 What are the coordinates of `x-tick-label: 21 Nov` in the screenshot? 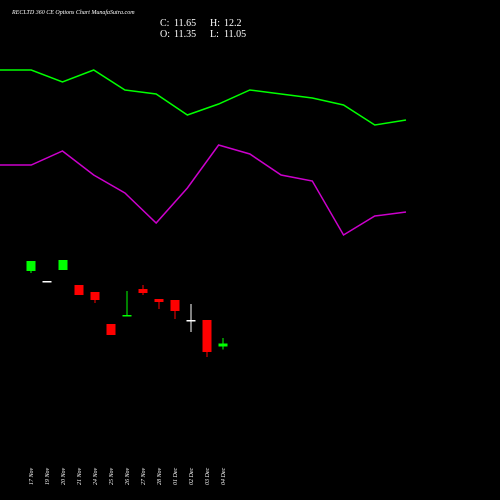 It's located at (80, 476).